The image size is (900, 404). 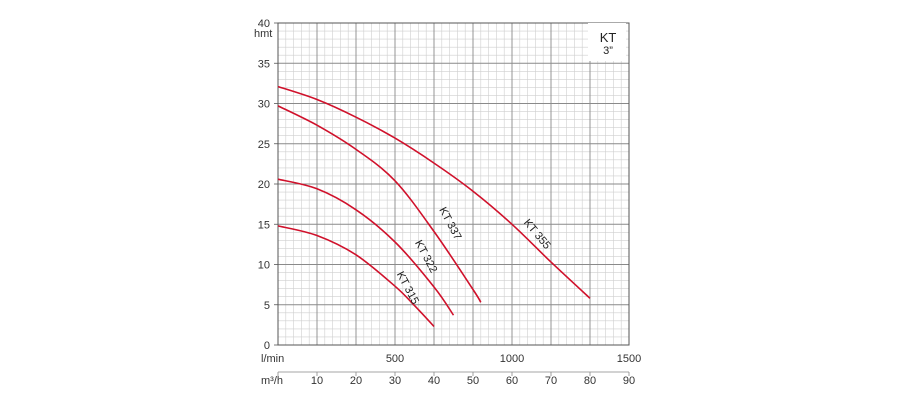 I want to click on x-tick-label-m3h: 60, so click(x=512, y=381).